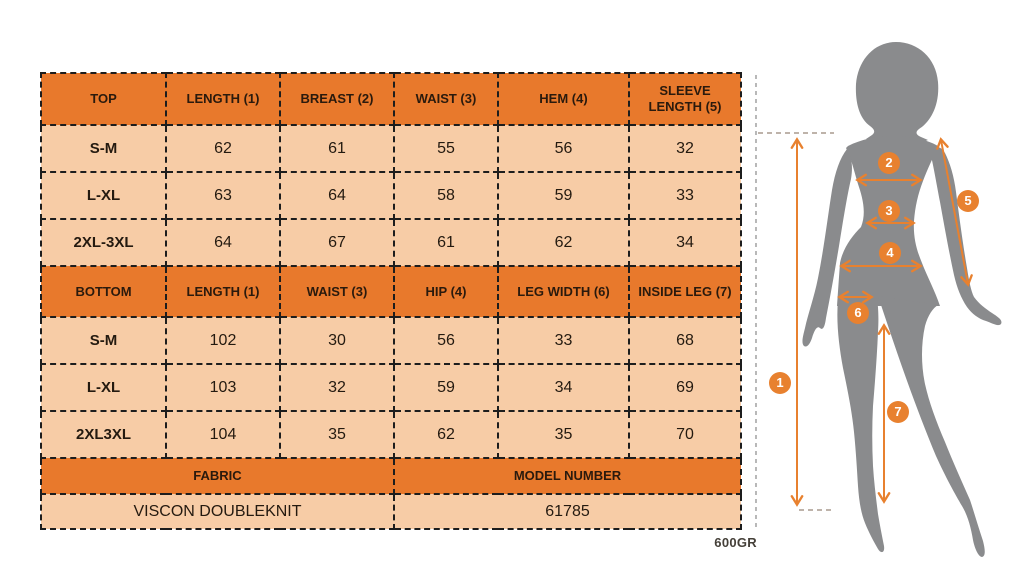 The height and width of the screenshot is (573, 1024). I want to click on col-header-hem: HEM (4), so click(563, 99).